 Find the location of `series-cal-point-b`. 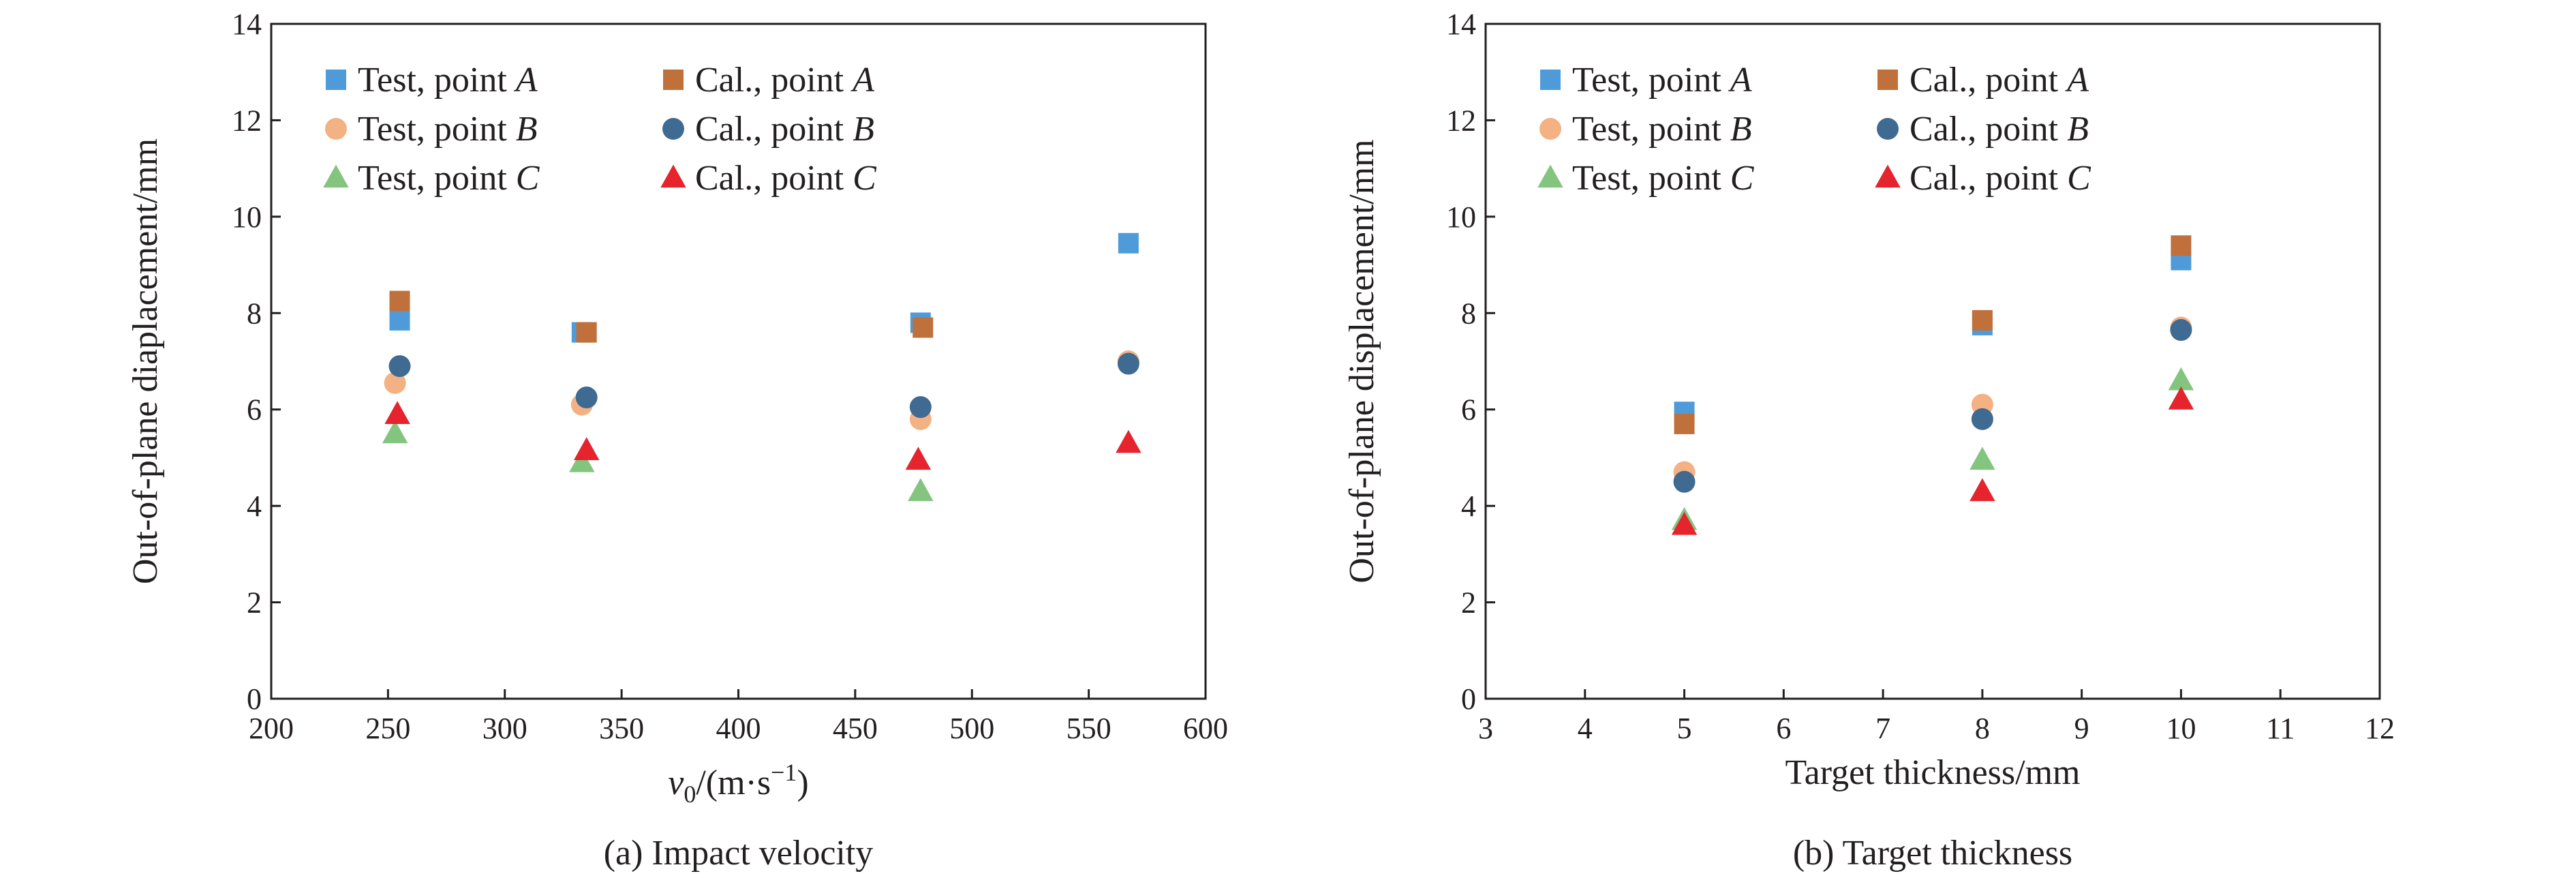

series-cal-point-b is located at coordinates (1932, 406).